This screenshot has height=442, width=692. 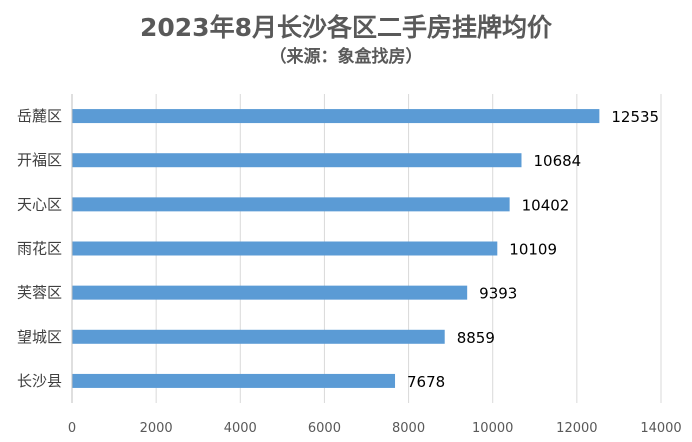 I want to click on category-label-4: 芙蓉区, so click(x=39, y=293).